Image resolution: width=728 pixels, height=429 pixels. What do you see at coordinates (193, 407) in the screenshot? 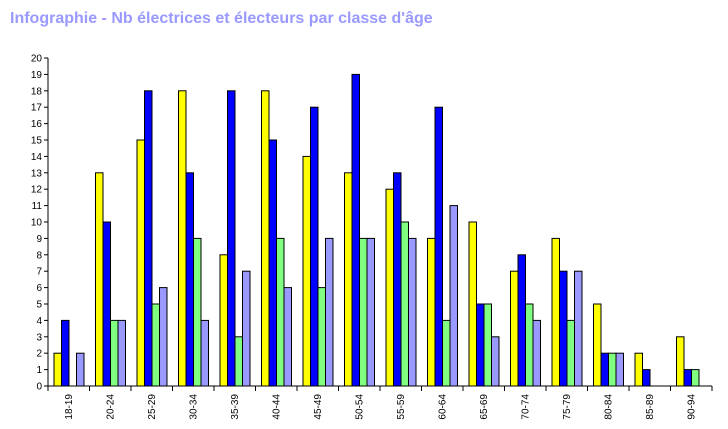
I see `x-tick-label: 30-34` at bounding box center [193, 407].